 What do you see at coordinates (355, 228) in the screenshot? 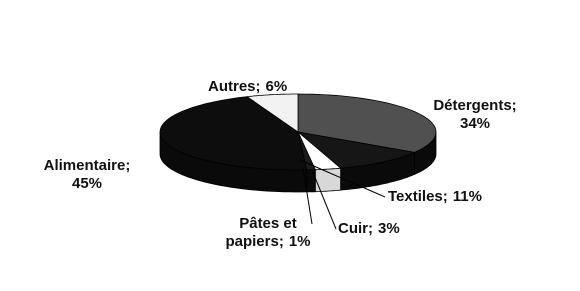
I see `category-label: Cuir;` at bounding box center [355, 228].